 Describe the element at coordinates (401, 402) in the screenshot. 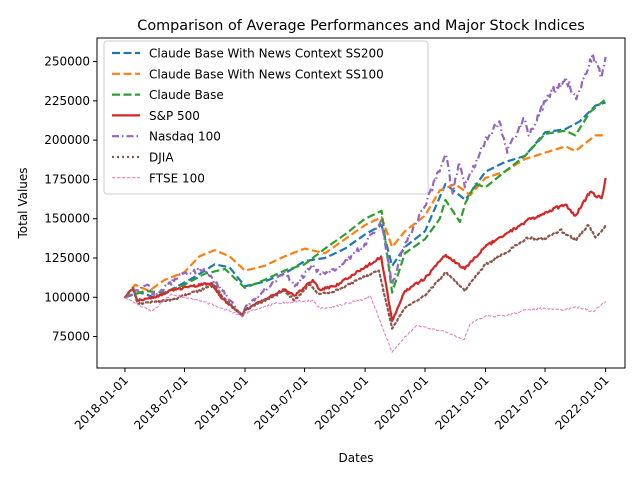

I see `x-tick-label: 2020-07-01` at that location.